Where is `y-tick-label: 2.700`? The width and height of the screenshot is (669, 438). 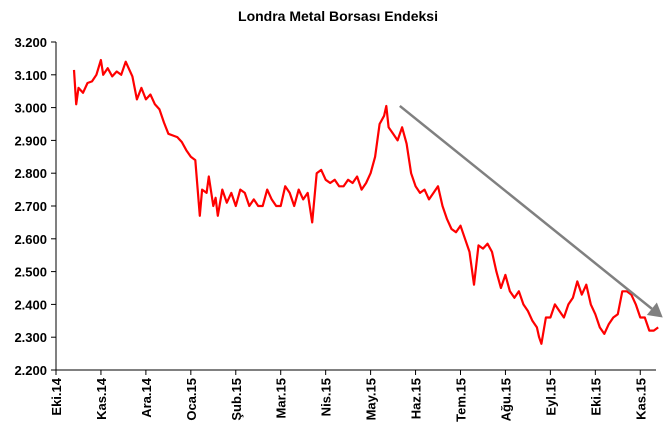 y-tick-label: 2.700 is located at coordinates (30, 206).